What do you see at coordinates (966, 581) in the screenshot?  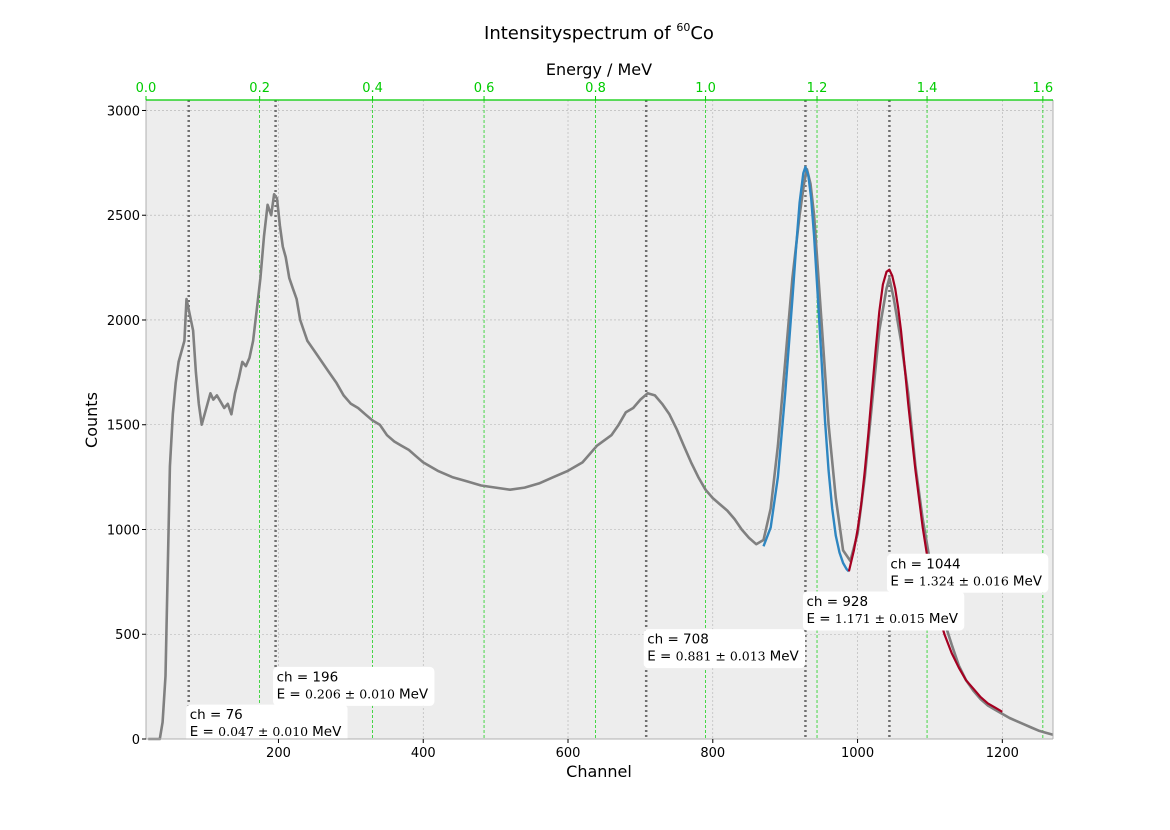 I see `annotation-energy: E = 1.324 ± 0.016 MeV` at bounding box center [966, 581].